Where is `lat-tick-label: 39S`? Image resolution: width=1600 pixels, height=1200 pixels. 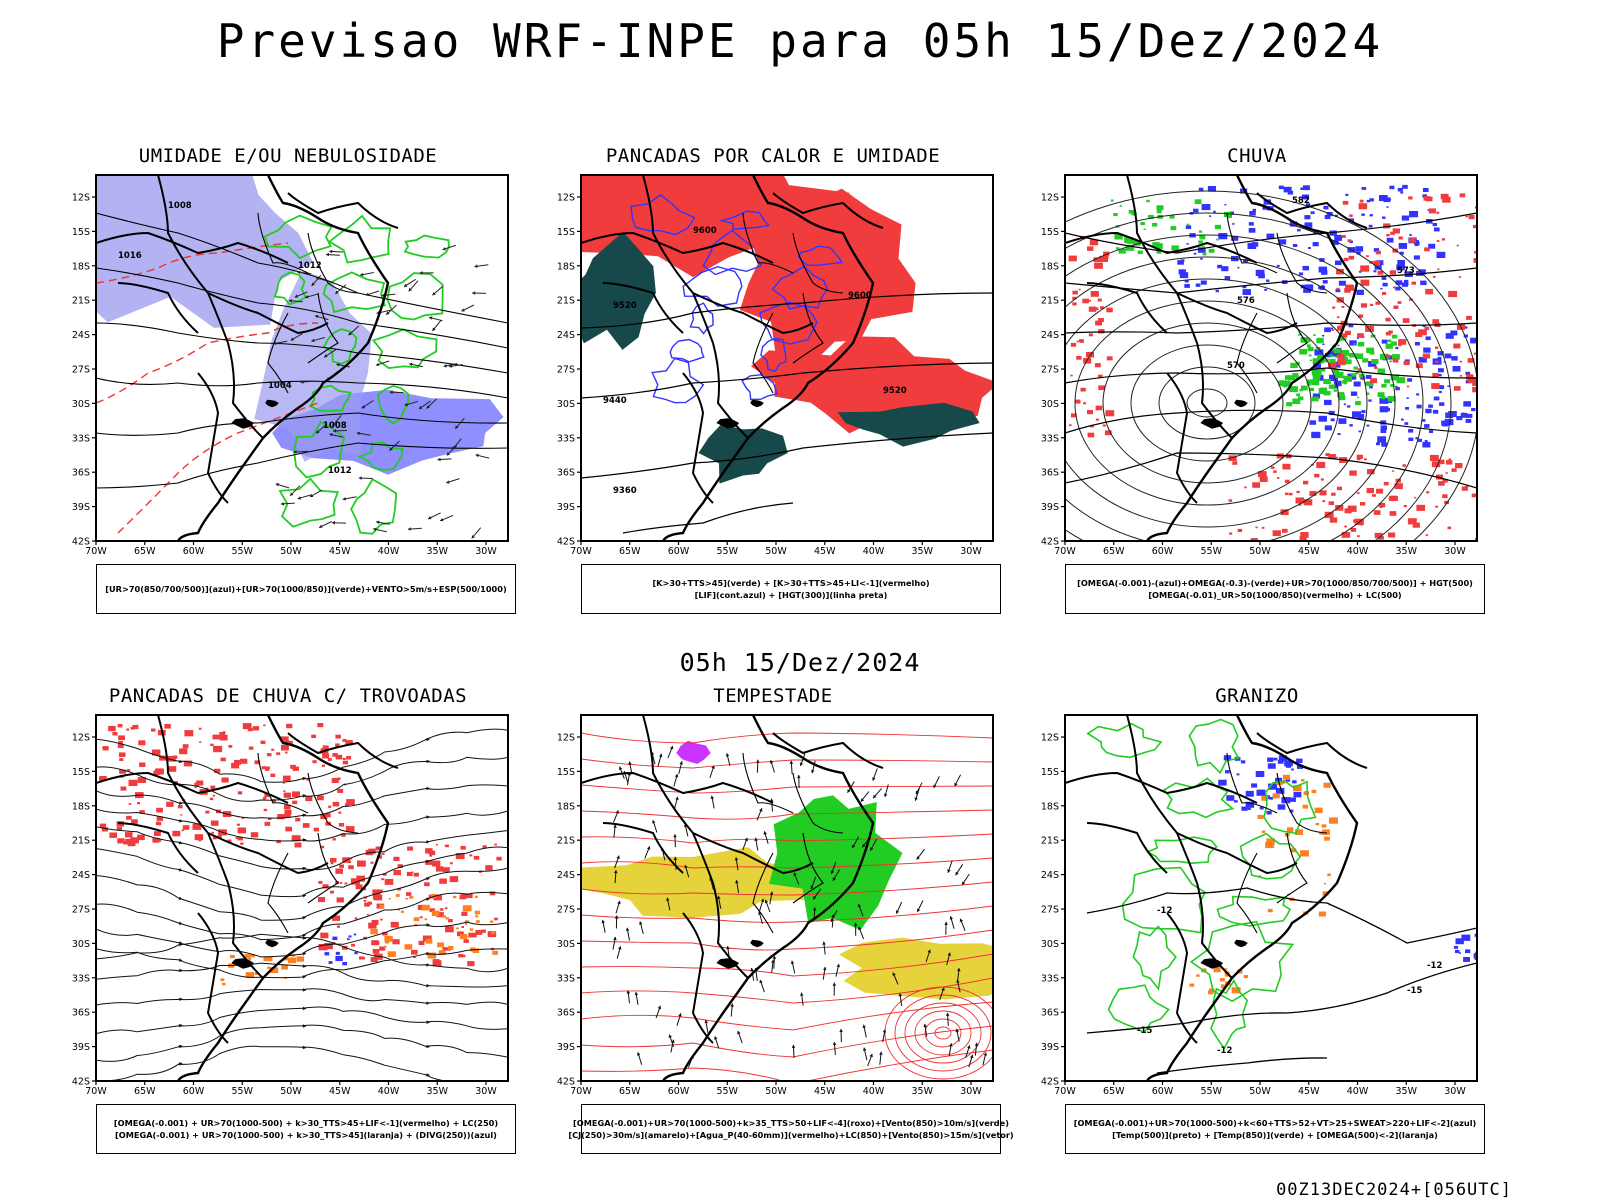 lat-tick-label: 39S is located at coordinates (1050, 1047).